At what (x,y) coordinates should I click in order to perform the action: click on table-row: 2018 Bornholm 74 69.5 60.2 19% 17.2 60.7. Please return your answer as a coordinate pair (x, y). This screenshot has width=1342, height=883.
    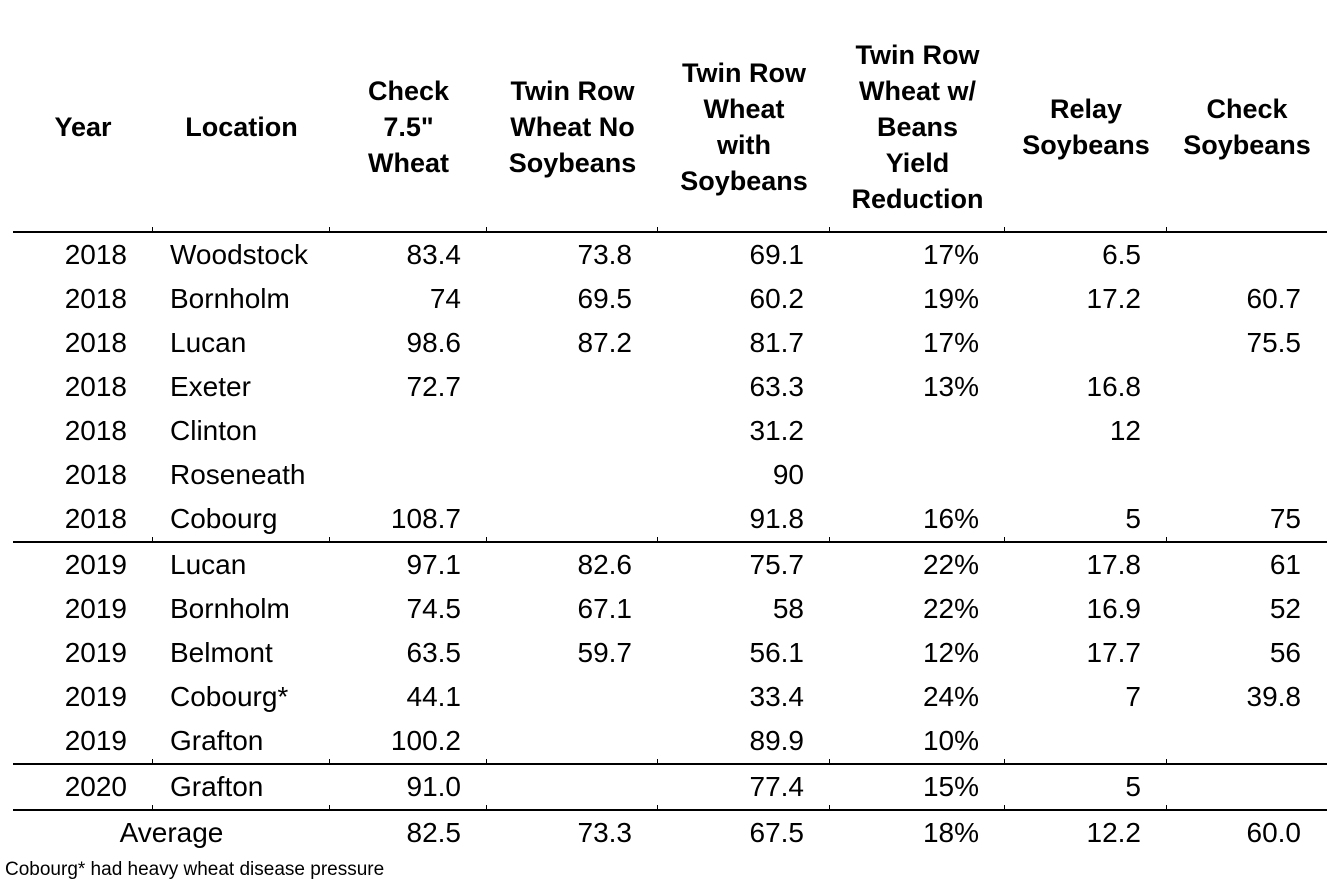
    Looking at the image, I should click on (670, 299).